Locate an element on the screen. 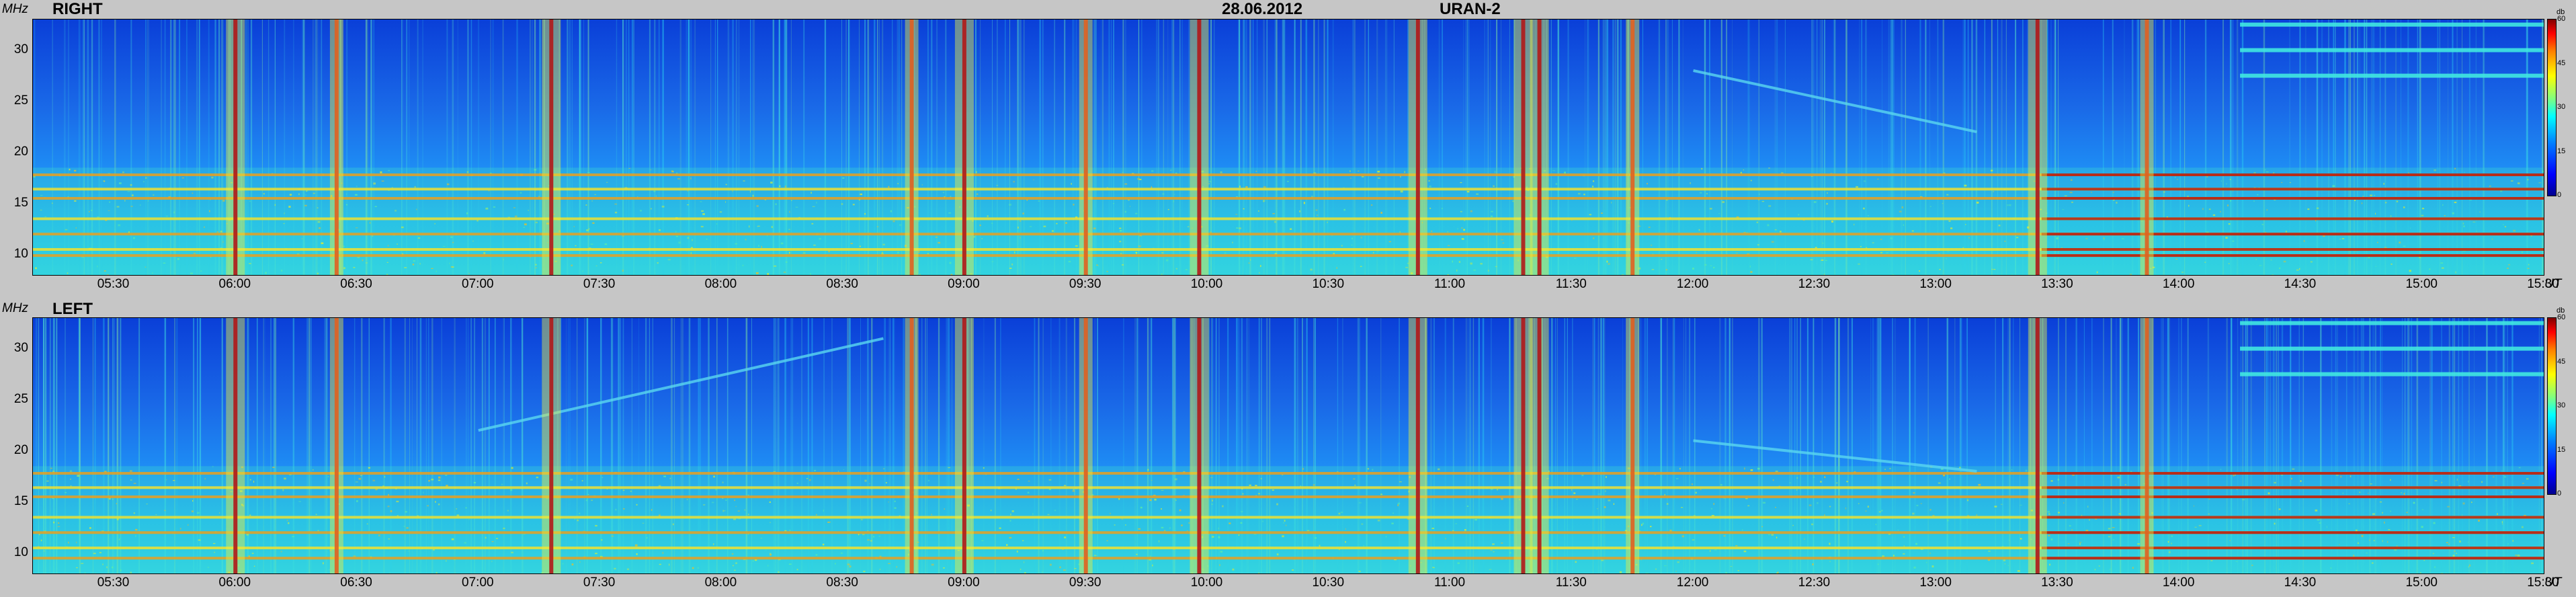 The width and height of the screenshot is (2576, 597). interference-band is located at coordinates (1288, 558).